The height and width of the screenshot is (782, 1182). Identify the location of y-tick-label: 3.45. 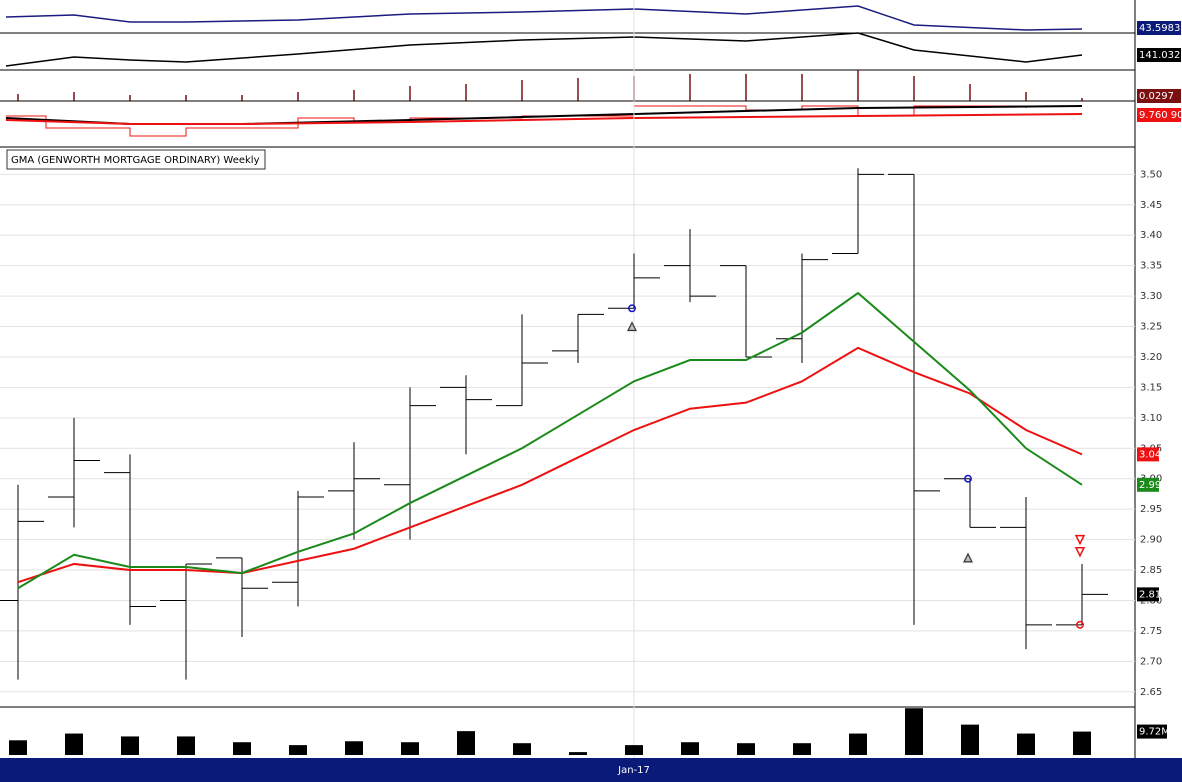
(1151, 205).